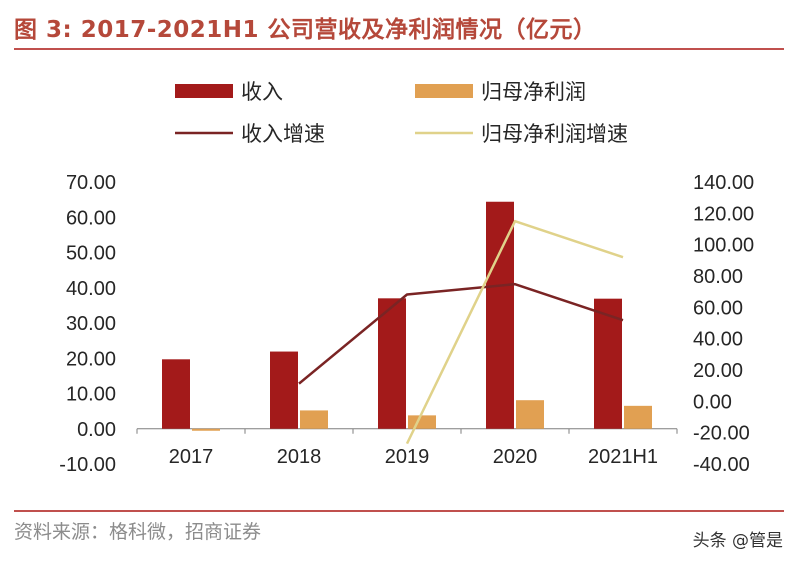 The width and height of the screenshot is (797, 561). Describe the element at coordinates (91, 183) in the screenshot. I see `left-axis-tick-label: 70.00` at that location.